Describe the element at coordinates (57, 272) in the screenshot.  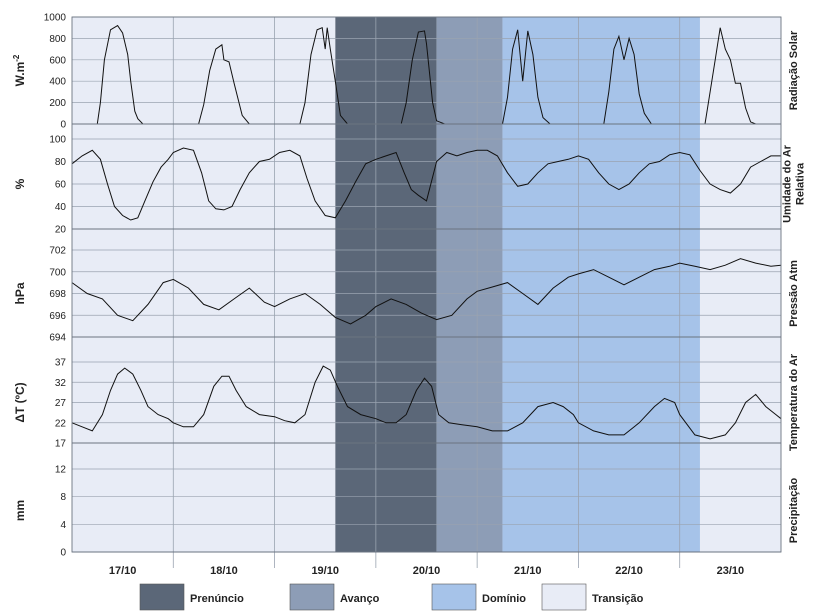
I see `y-tick-label: 700` at that location.